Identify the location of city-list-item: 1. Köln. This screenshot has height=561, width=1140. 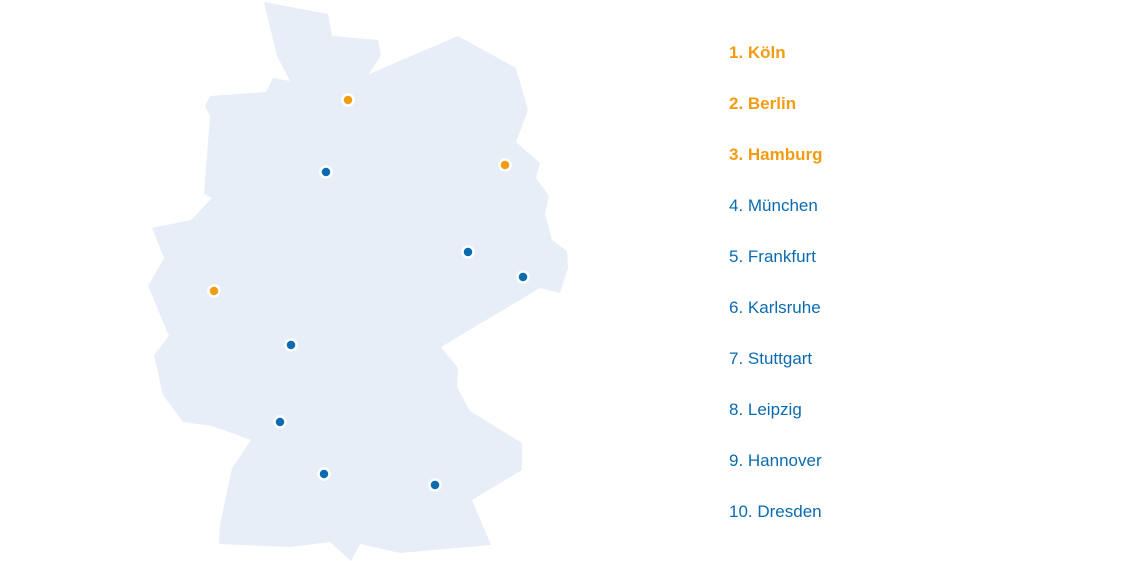
(757, 52).